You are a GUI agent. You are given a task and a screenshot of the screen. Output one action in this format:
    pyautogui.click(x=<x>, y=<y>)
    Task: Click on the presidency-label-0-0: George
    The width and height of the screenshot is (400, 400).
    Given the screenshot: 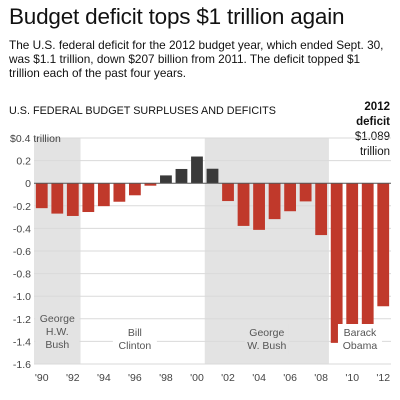 What is the action you would take?
    pyautogui.click(x=57, y=319)
    